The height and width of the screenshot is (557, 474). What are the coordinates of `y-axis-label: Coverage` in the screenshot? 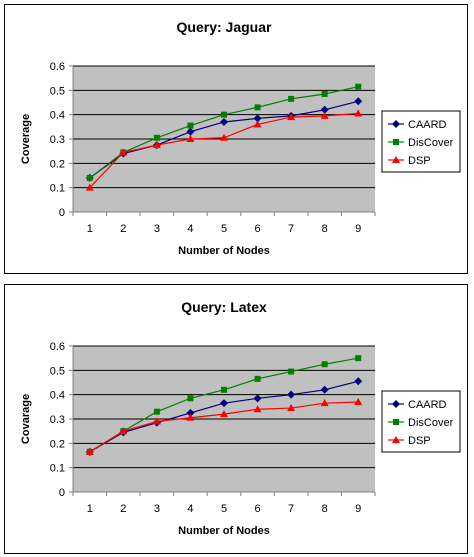 It's located at (26, 139).